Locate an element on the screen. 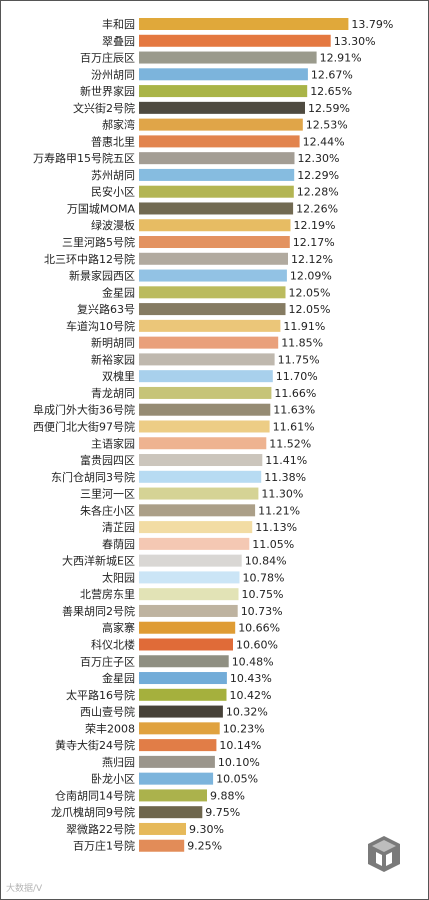  category-label: 民安小区 is located at coordinates (113, 192).